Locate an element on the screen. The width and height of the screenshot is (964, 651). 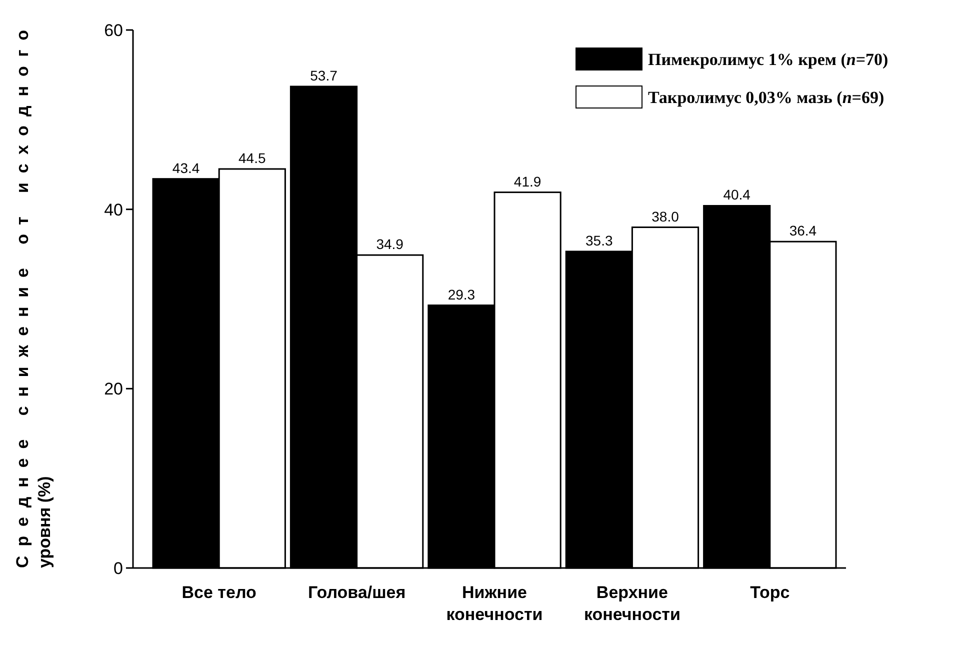
data-label: 53.7 is located at coordinates (324, 75).